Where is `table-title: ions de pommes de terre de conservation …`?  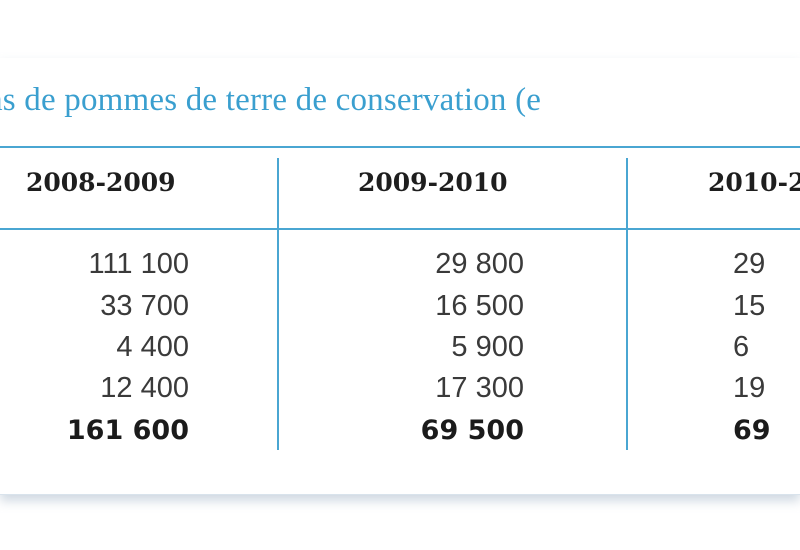 table-title: ions de pommes de terre de conservation … is located at coordinates (400, 100).